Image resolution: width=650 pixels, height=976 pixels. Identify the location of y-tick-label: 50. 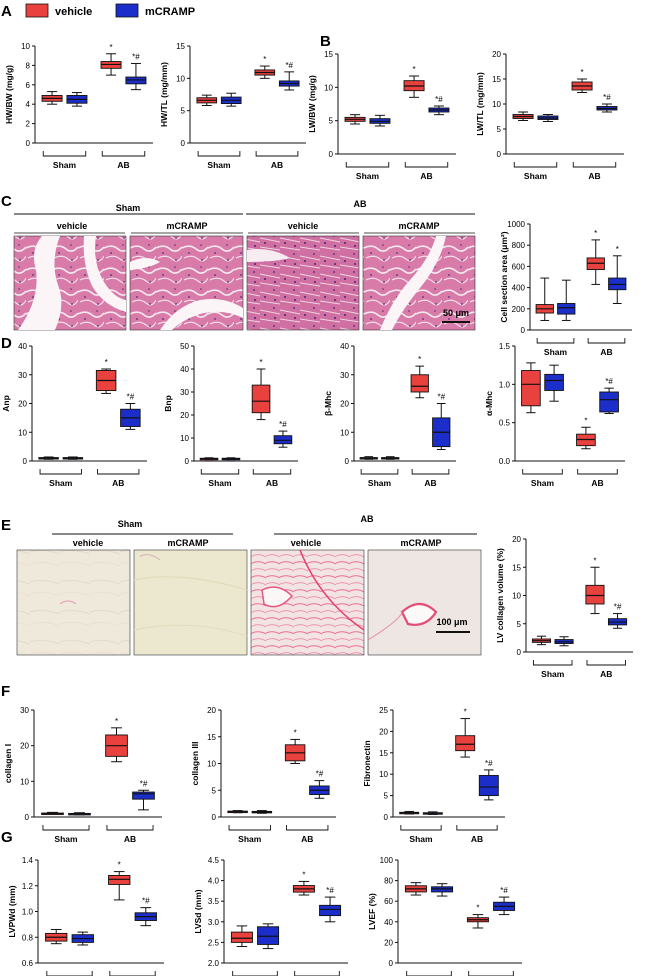
(184, 346).